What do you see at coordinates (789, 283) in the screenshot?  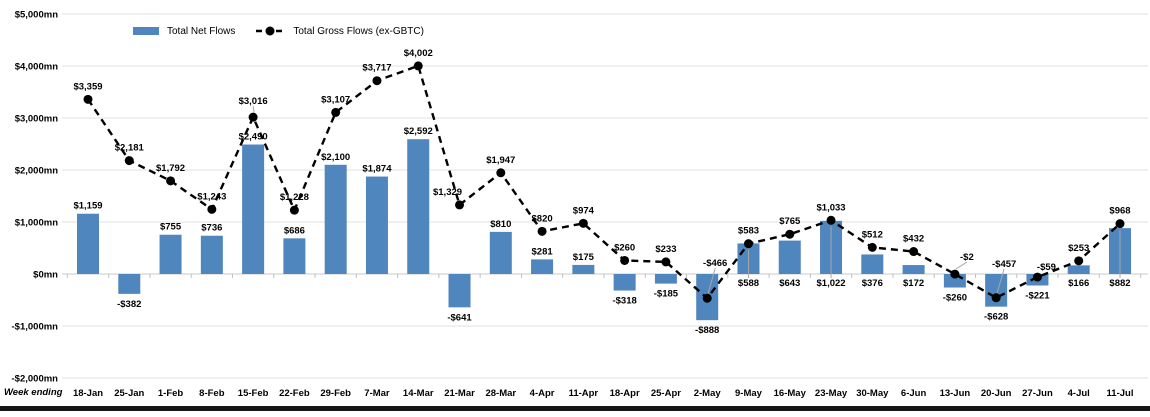 I see `net-flows-bar-label: $643` at bounding box center [789, 283].